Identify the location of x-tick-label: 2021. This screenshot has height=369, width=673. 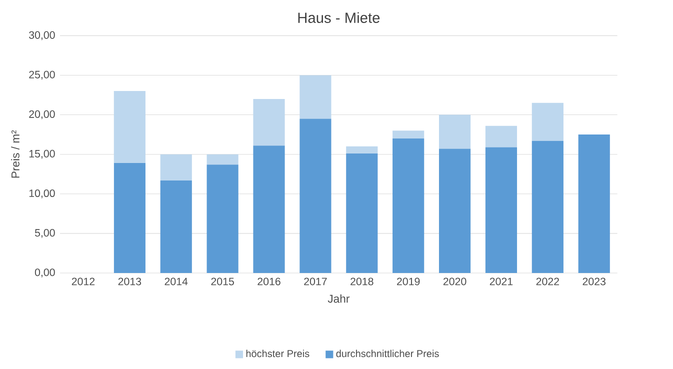
(501, 282).